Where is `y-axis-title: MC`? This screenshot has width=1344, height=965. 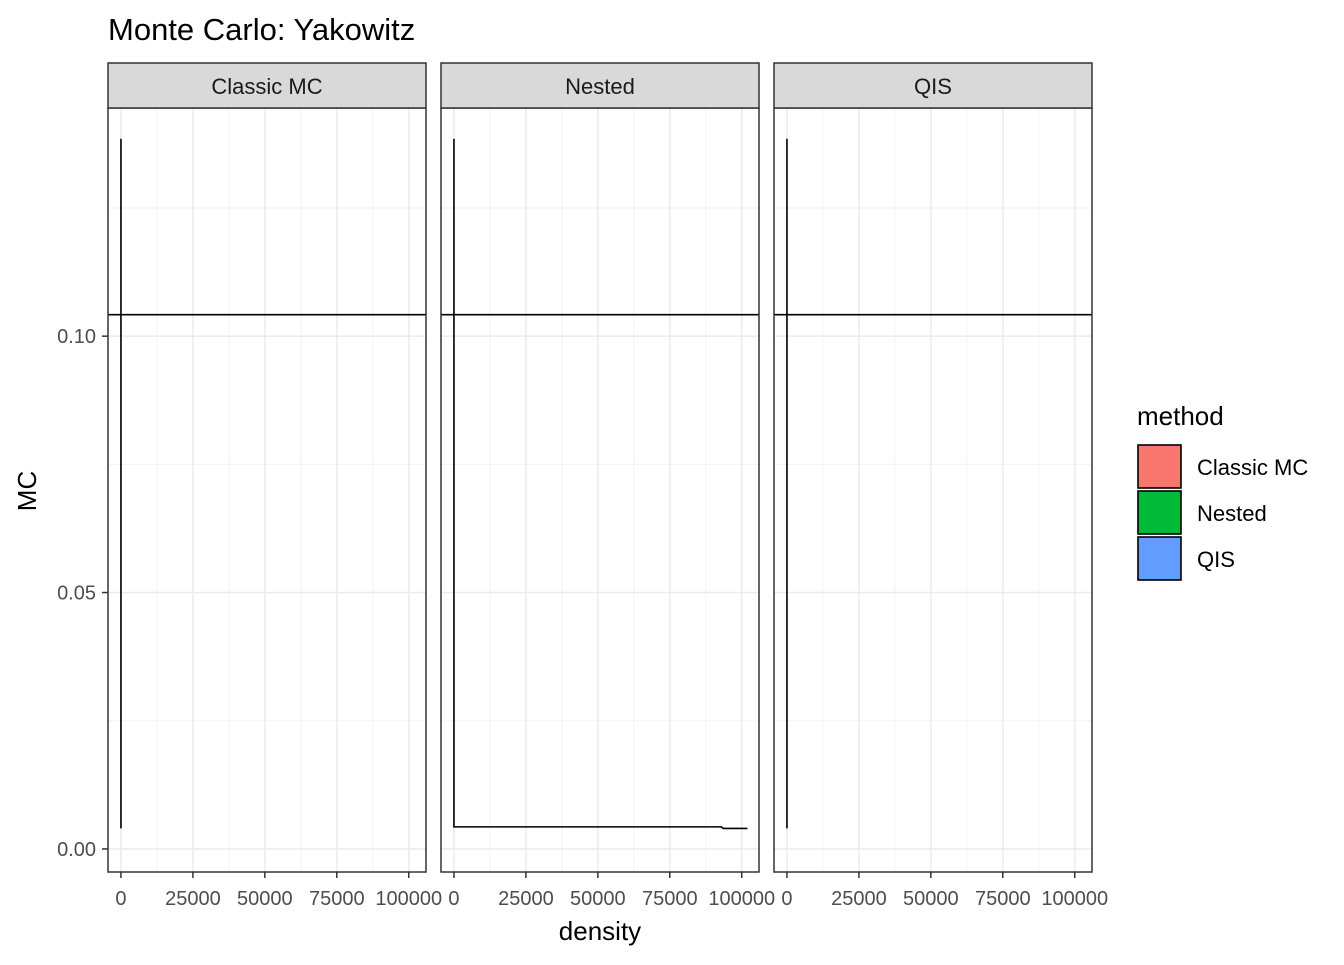
y-axis-title: MC is located at coordinates (27, 491).